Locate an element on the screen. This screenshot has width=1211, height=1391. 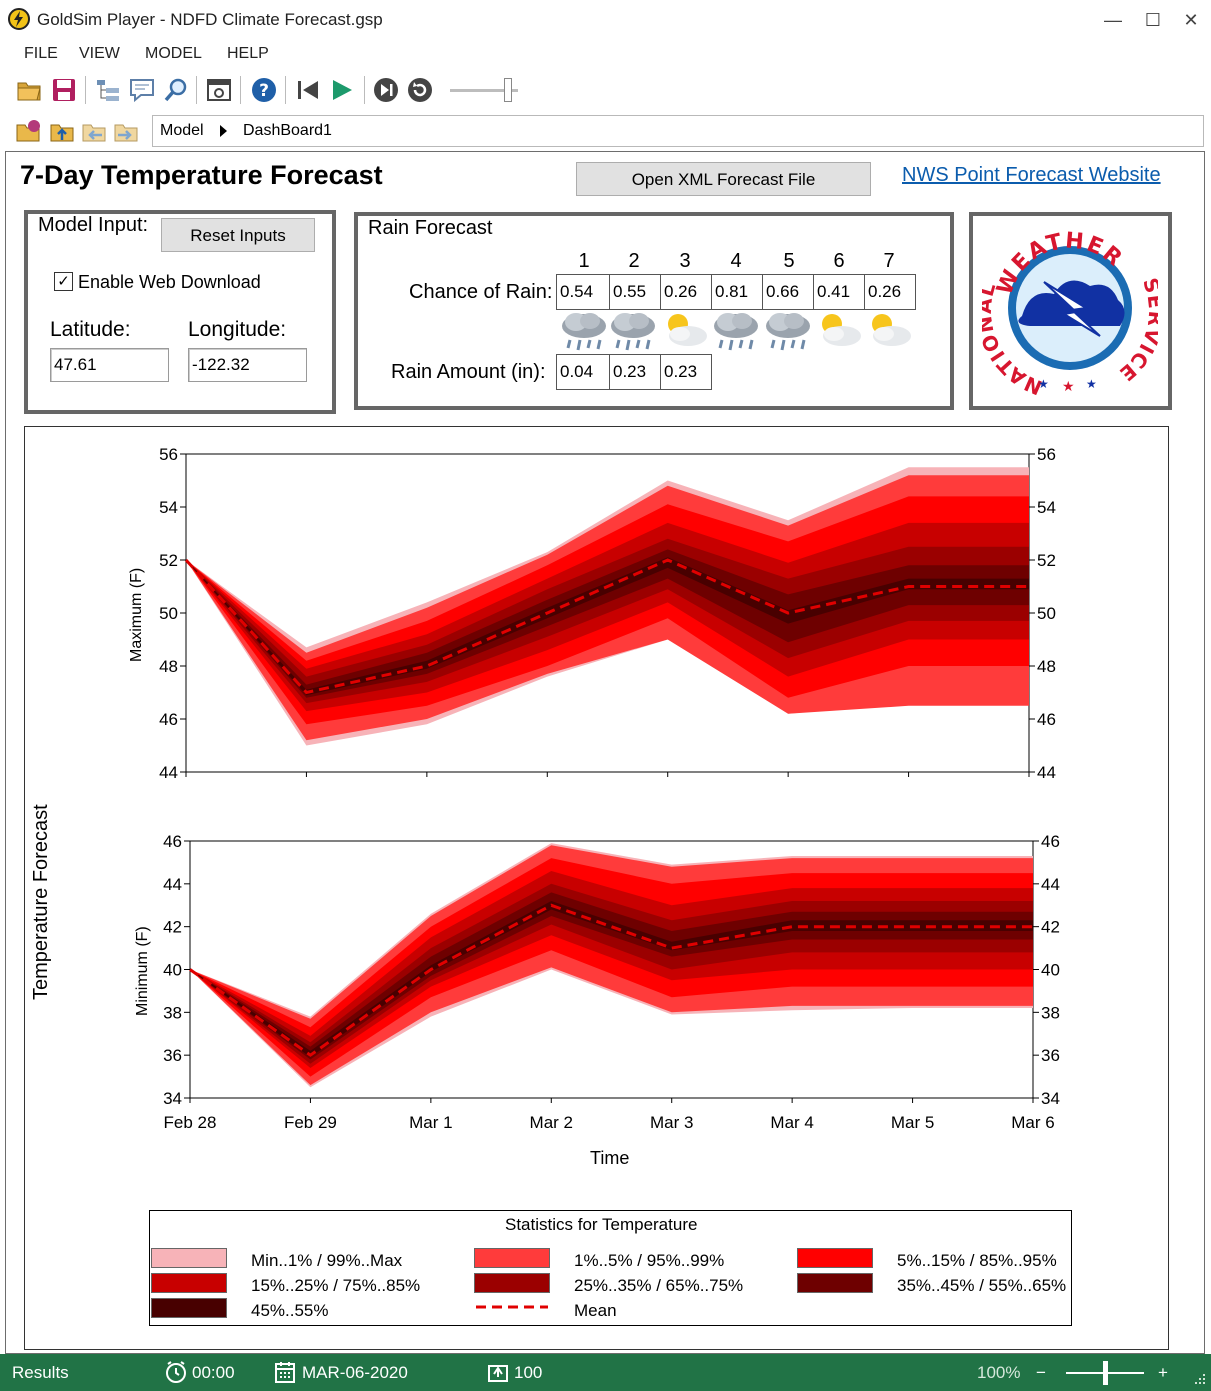
model-input-title: Model Input: is located at coordinates (93, 225).